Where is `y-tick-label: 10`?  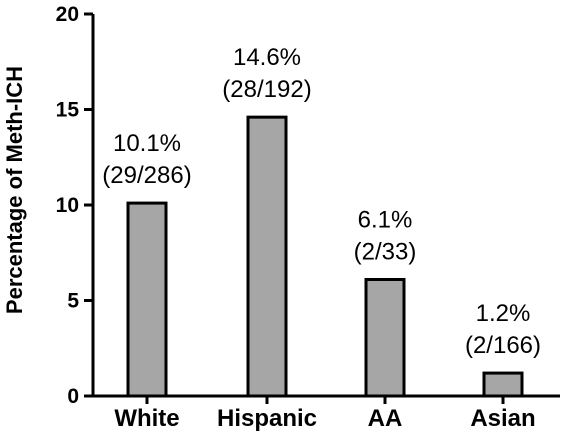 y-tick-label: 10 is located at coordinates (67, 205).